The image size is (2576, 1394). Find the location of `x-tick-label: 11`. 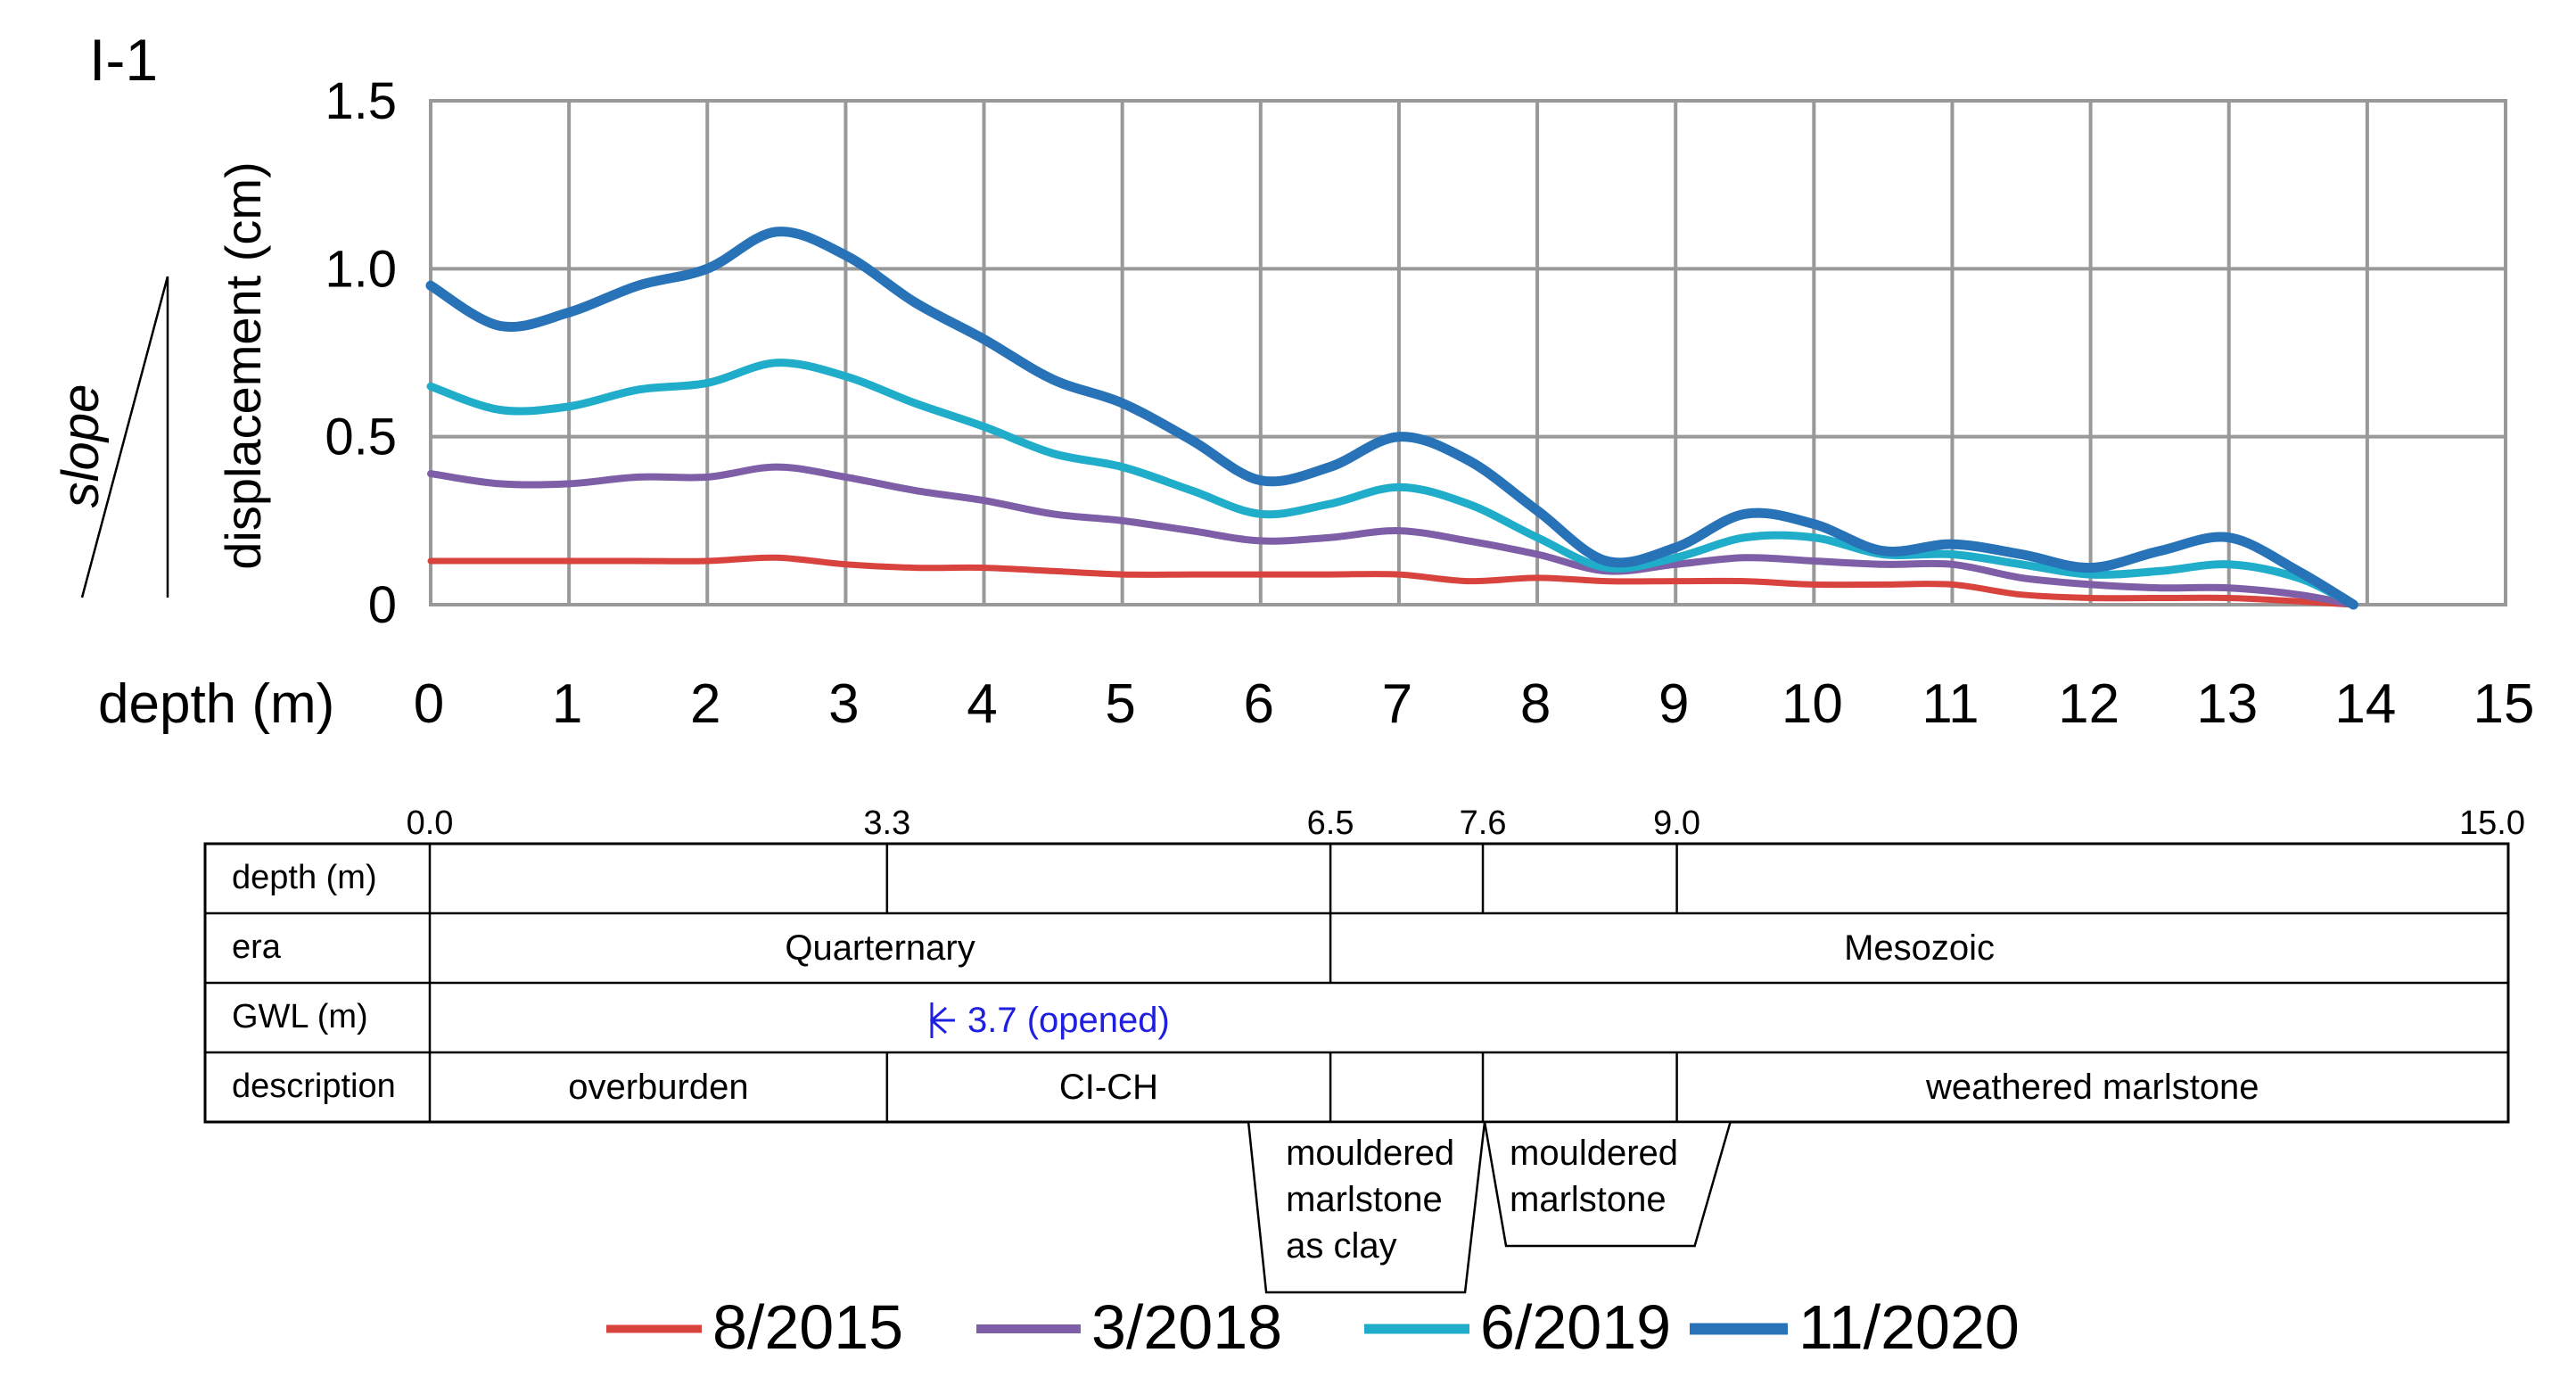

x-tick-label: 11 is located at coordinates (1950, 704).